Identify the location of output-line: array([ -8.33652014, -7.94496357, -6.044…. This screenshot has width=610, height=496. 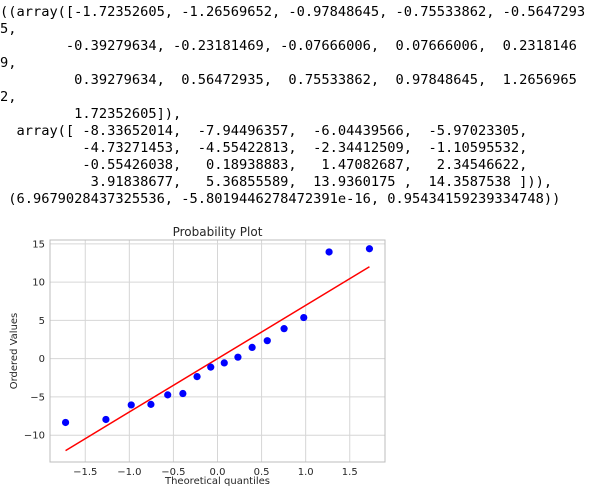
(264, 131).